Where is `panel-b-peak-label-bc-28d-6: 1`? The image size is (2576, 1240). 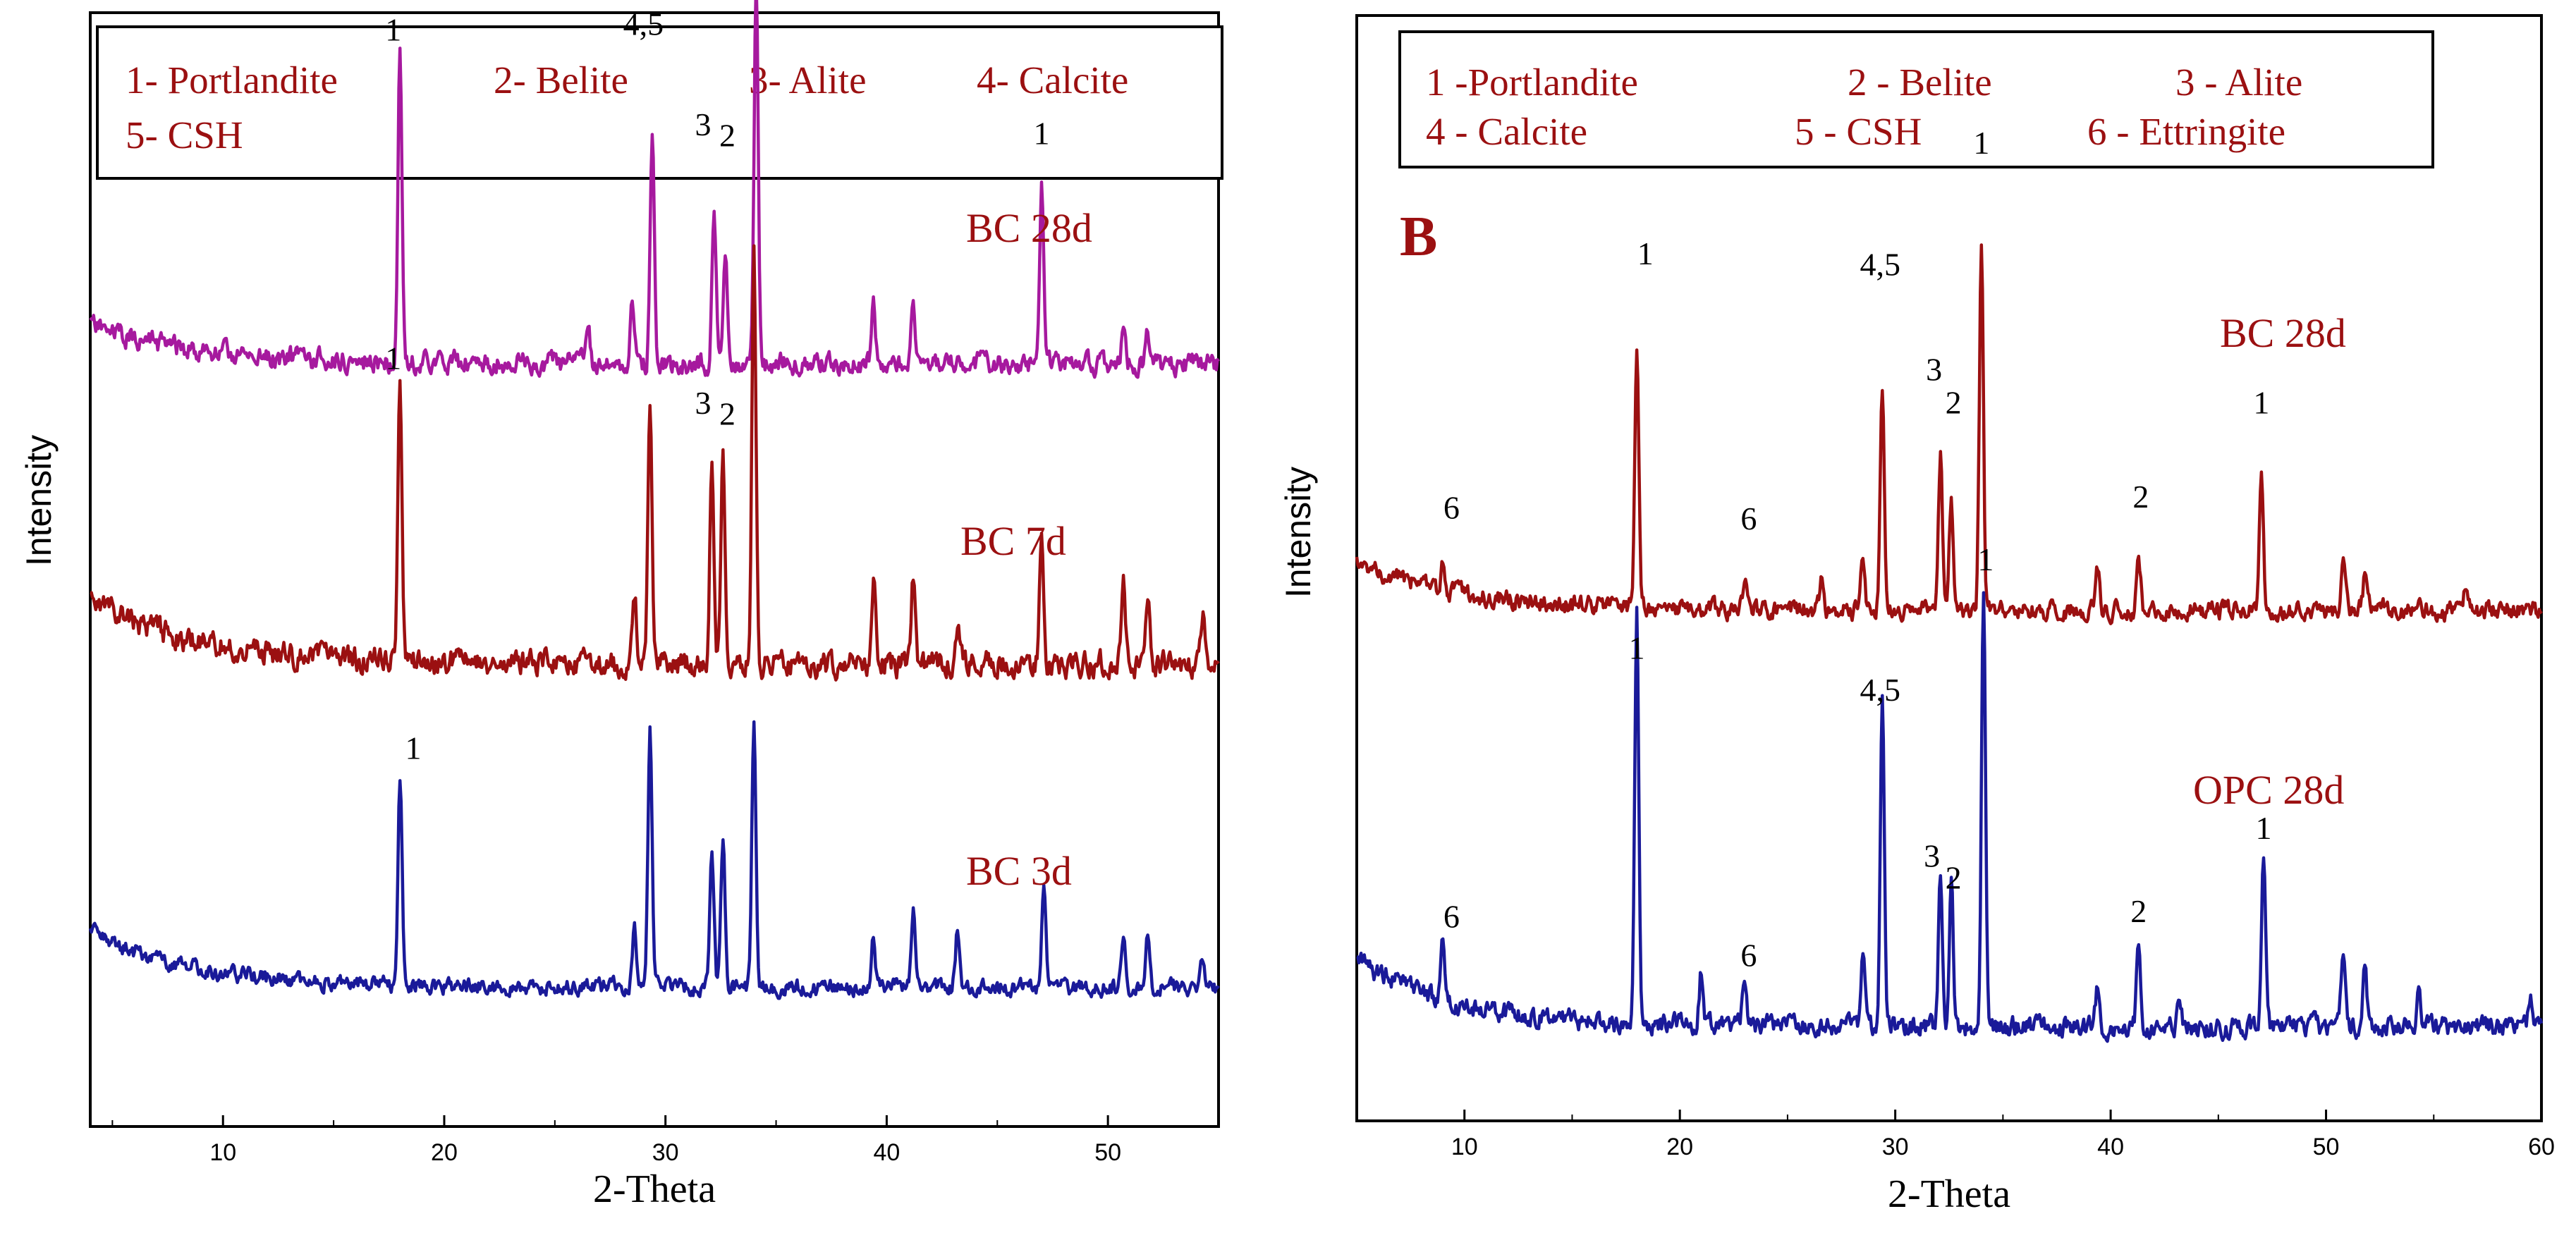 panel-b-peak-label-bc-28d-6: 1 is located at coordinates (1981, 143).